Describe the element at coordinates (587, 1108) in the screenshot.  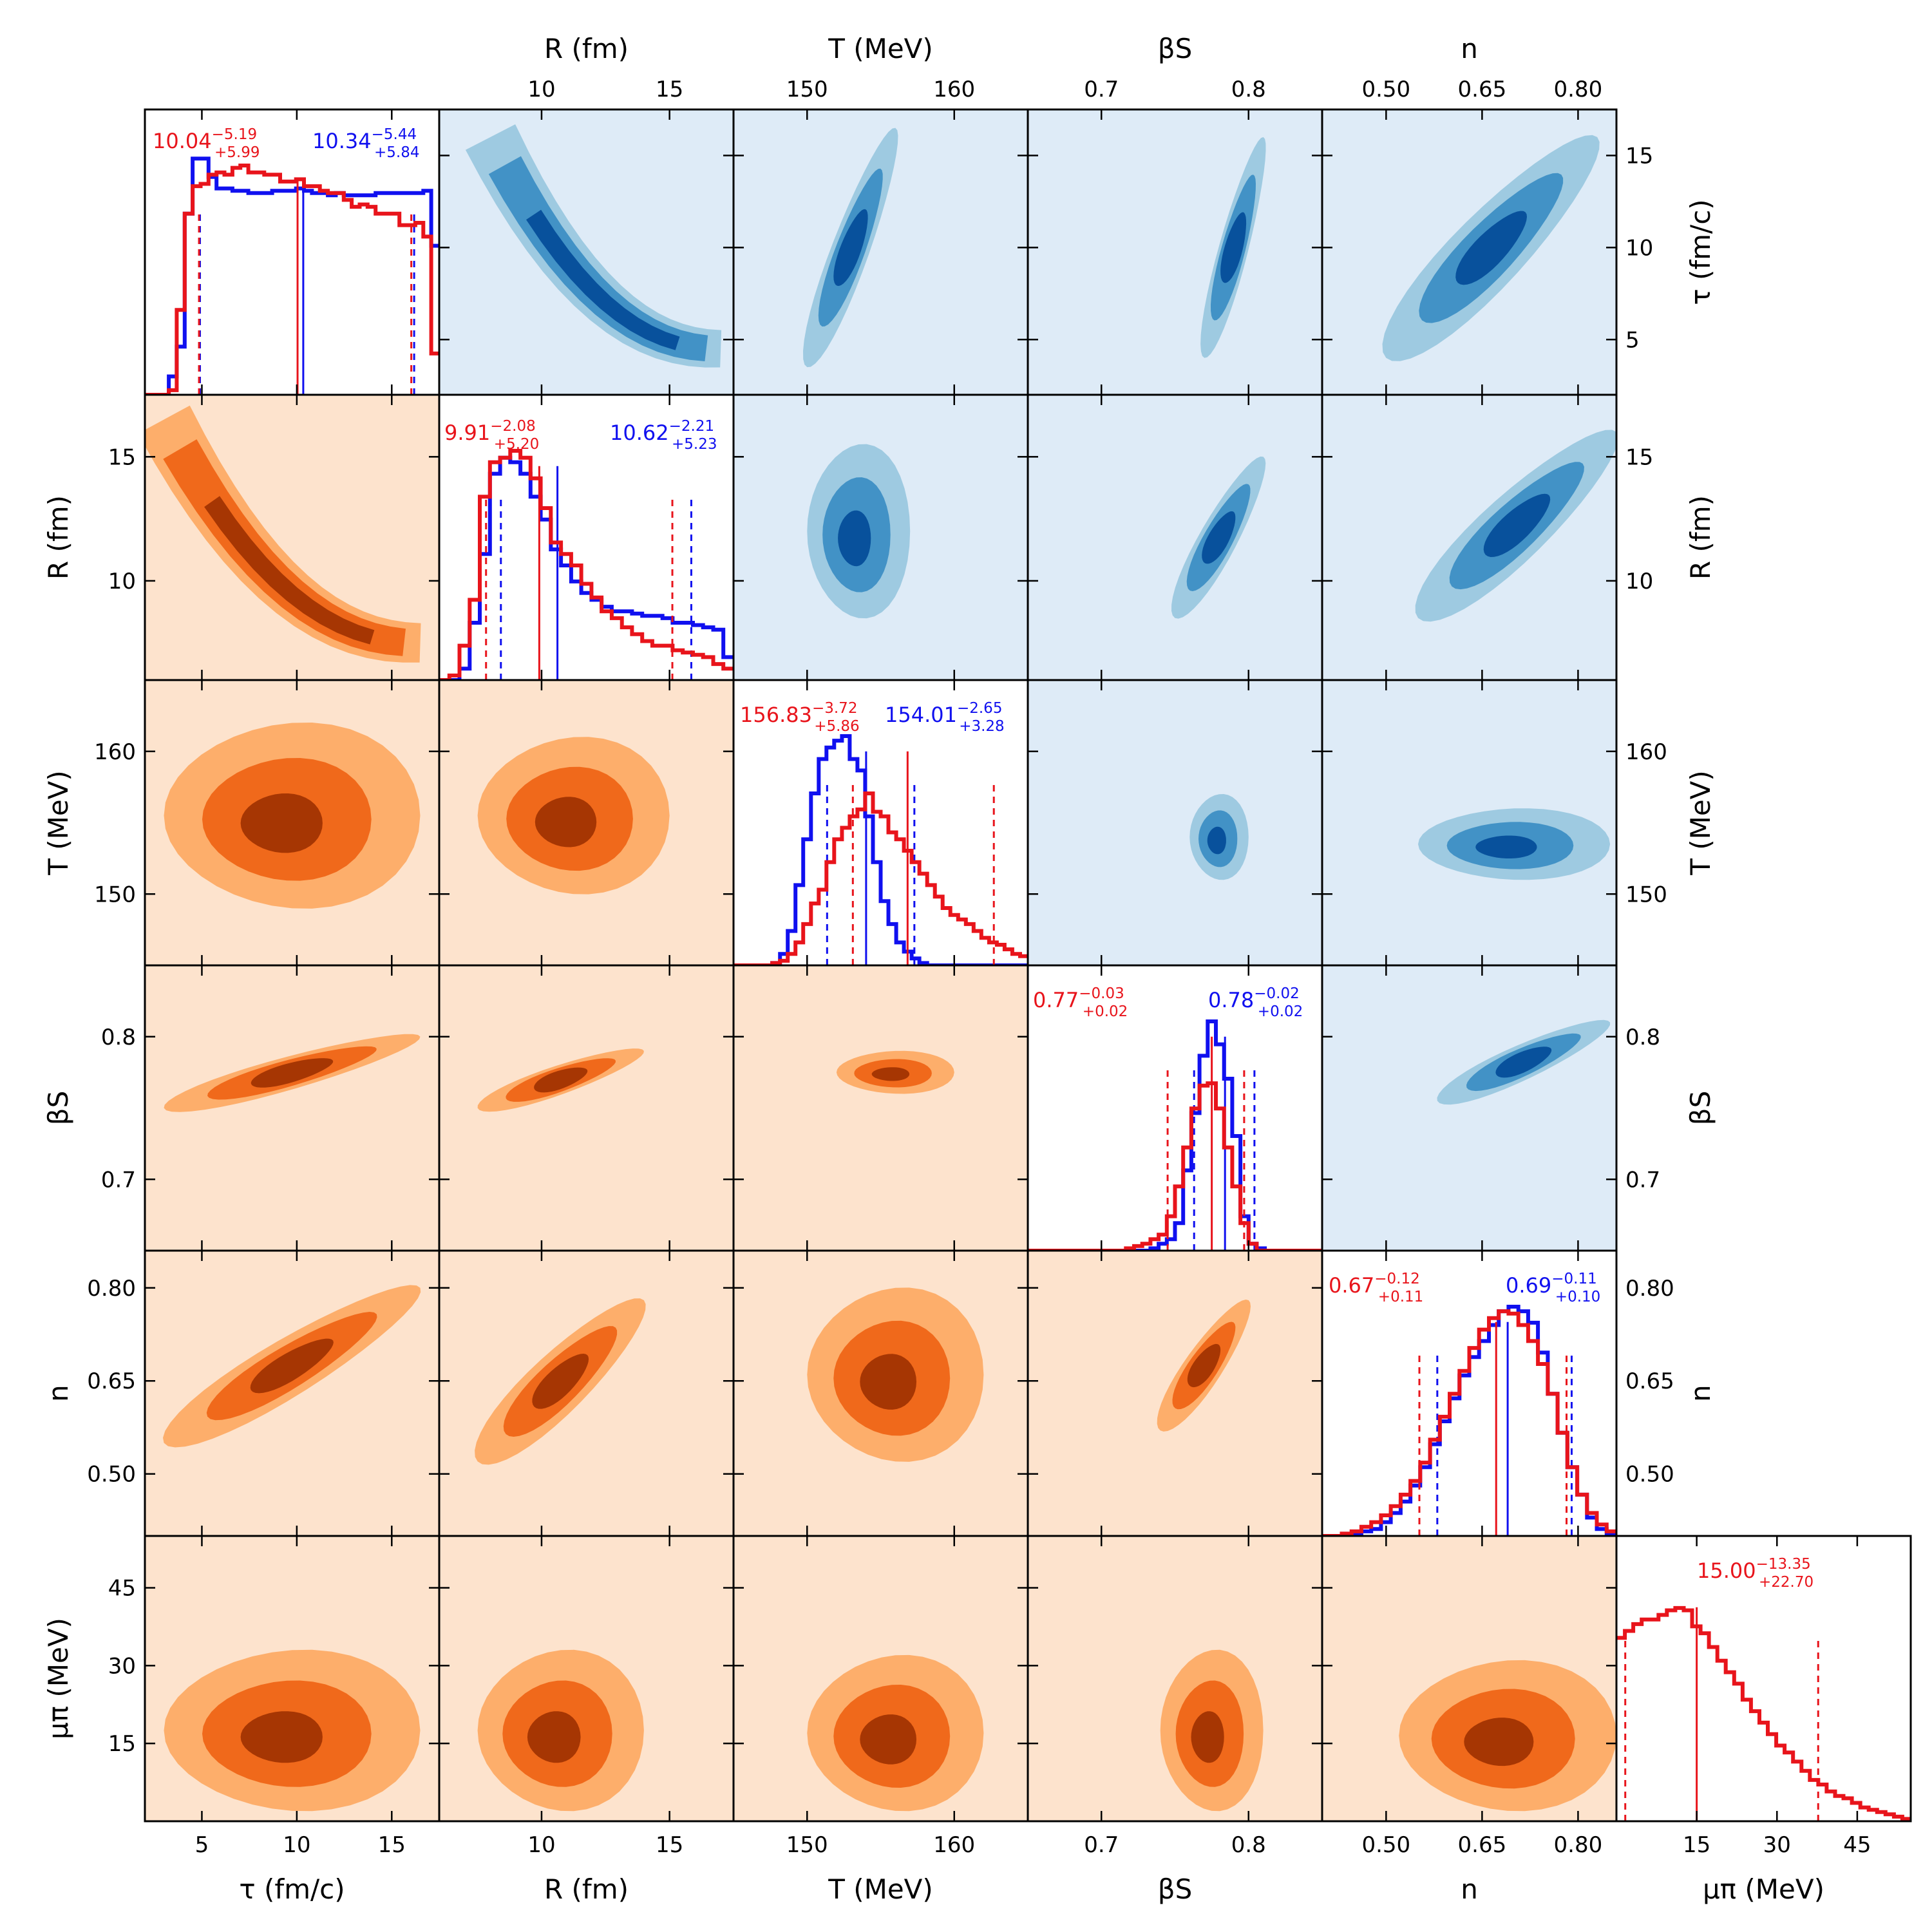
I see `panel-beta-R` at that location.